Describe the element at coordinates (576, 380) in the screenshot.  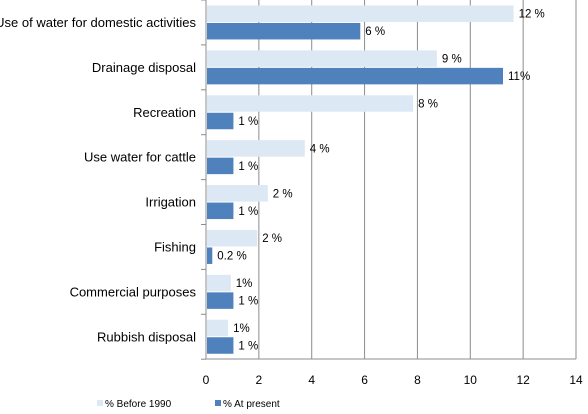
I see `x-tick-label: 14` at that location.